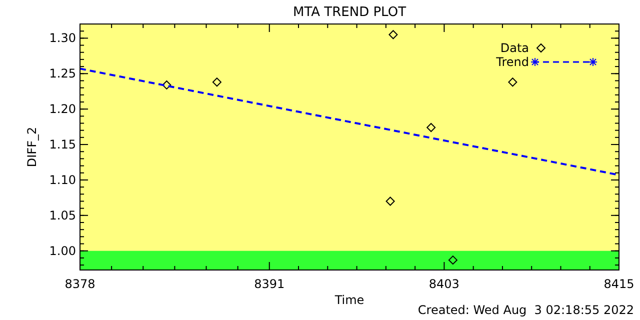  I want to click on x-axis-title: Time, so click(349, 300).